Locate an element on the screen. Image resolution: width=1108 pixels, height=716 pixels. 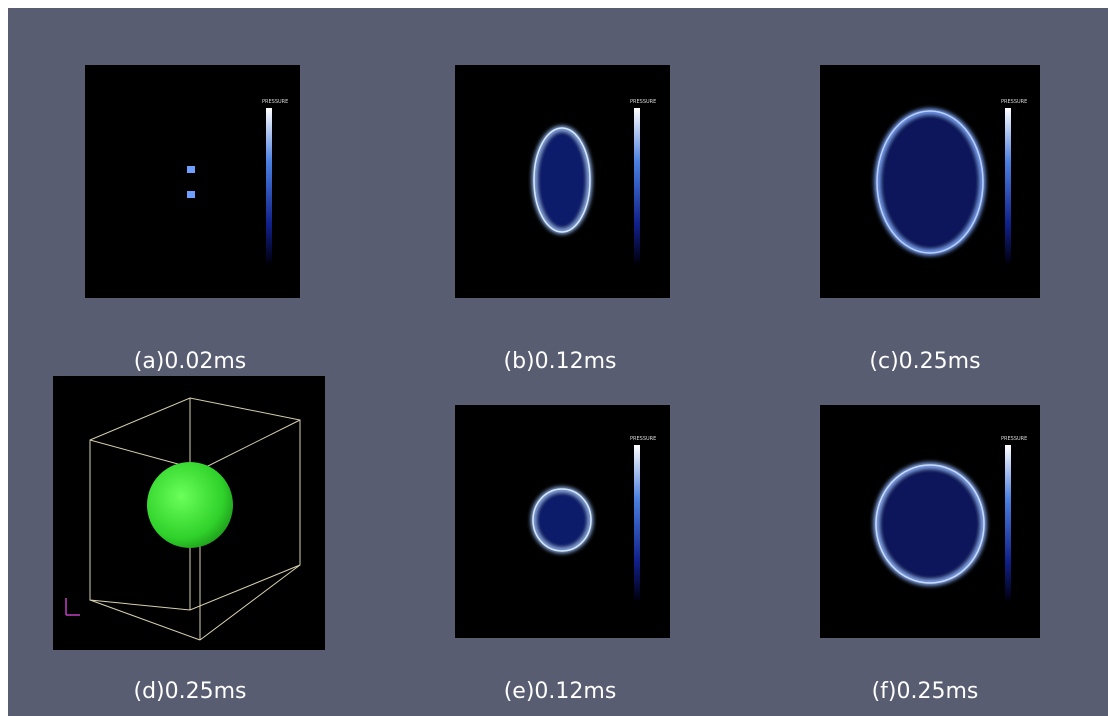
axes-triad is located at coordinates (72, 607).